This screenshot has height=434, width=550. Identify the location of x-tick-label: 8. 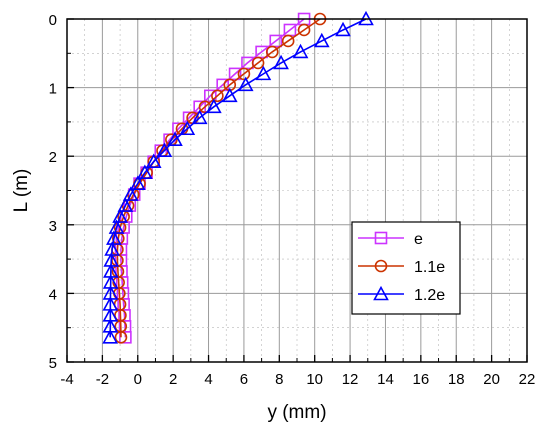
(279, 379).